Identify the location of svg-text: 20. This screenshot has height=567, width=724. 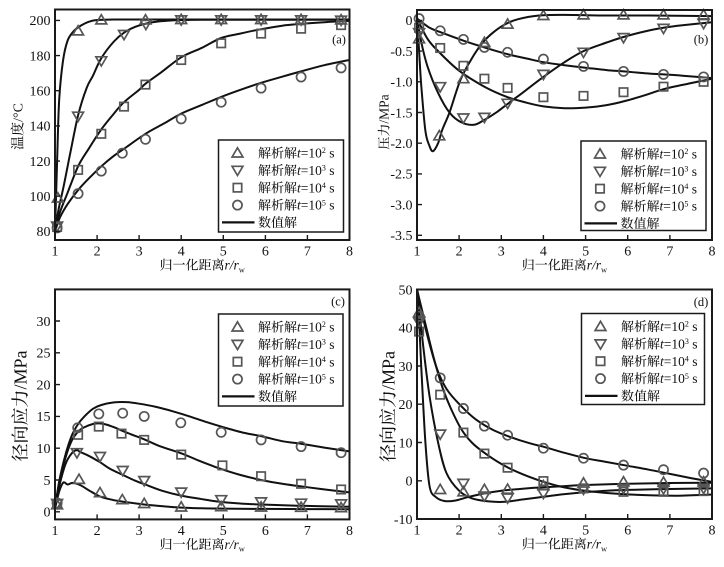
(44, 385).